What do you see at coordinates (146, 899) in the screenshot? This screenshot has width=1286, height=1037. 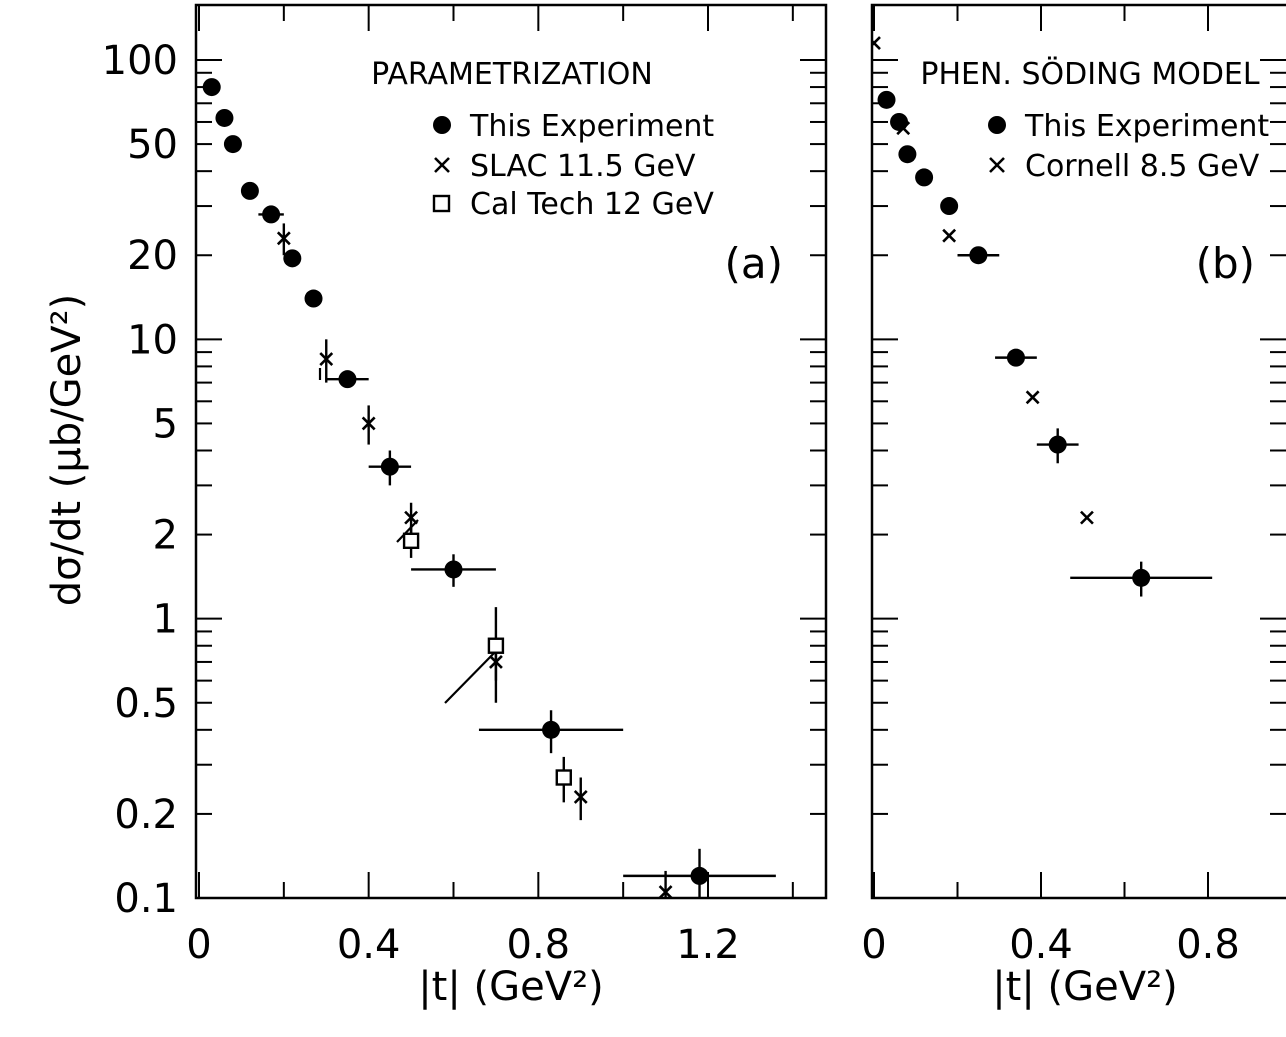 I see `y-tick-label: 0.1` at bounding box center [146, 899].